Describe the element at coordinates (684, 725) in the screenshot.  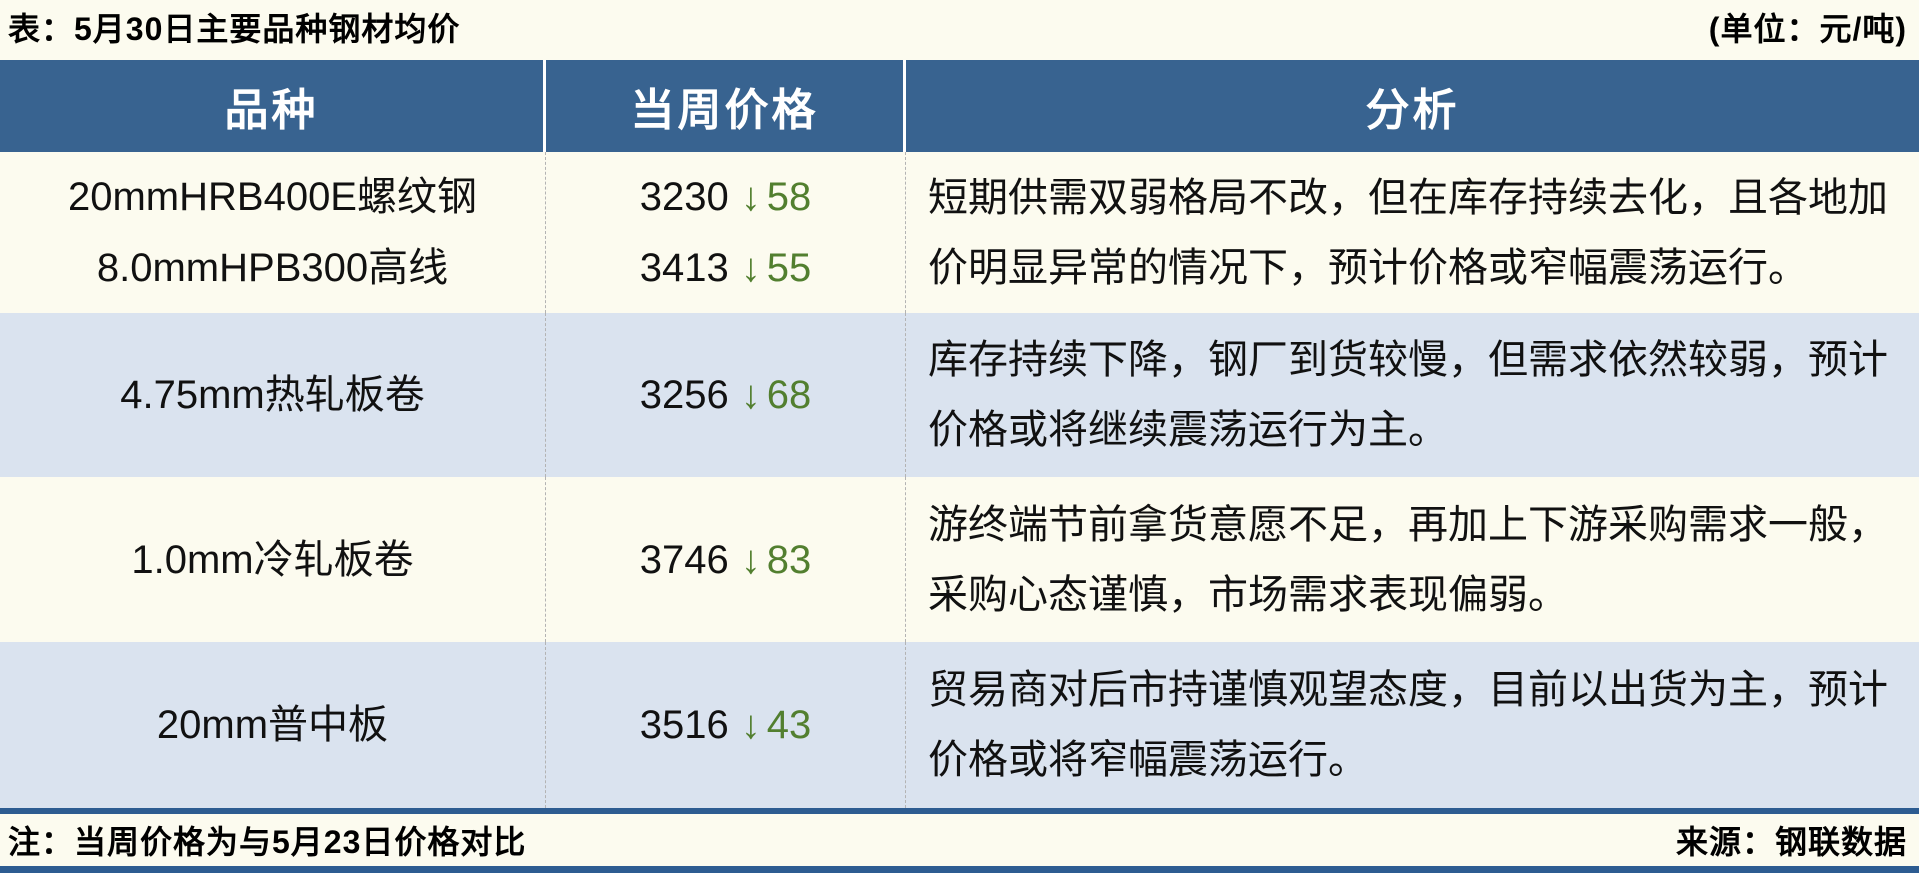
I see `price-value: 3516` at that location.